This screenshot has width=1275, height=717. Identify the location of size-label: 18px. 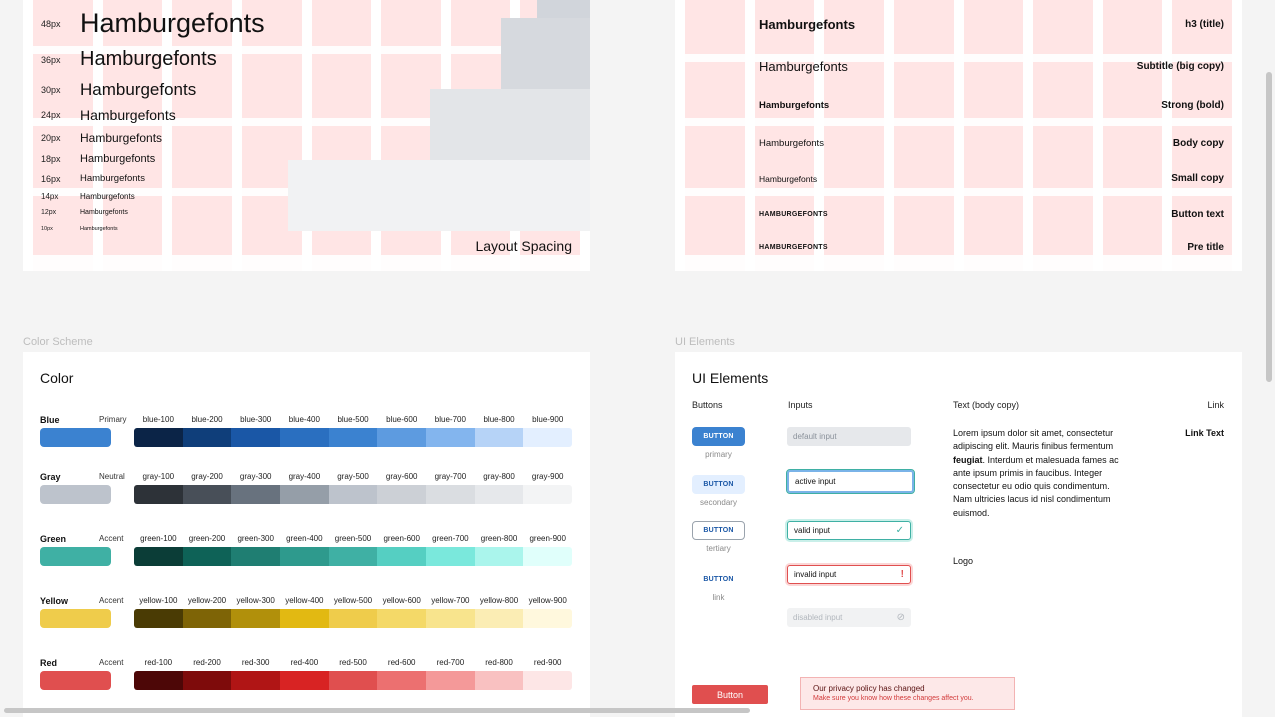
(51, 159).